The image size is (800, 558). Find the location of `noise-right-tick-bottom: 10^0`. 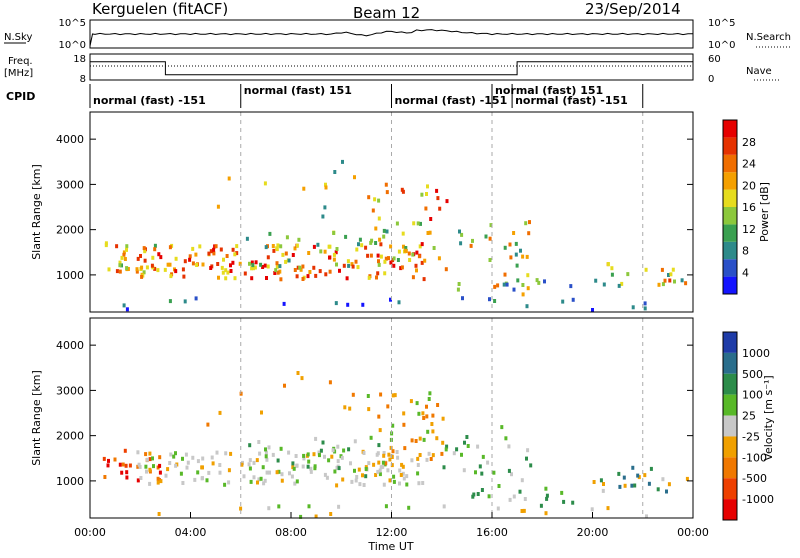

noise-right-tick-bottom: 10^0 is located at coordinates (721, 45).